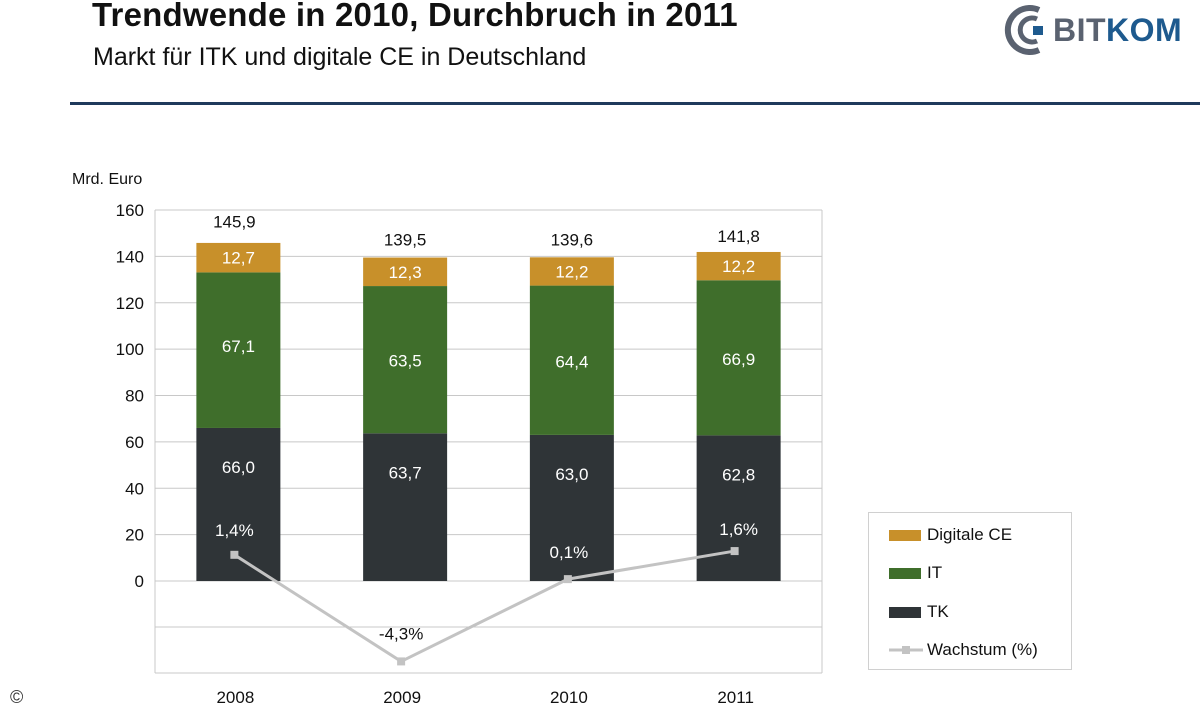 The width and height of the screenshot is (1200, 720). I want to click on data-label-it: 66,9, so click(738, 359).